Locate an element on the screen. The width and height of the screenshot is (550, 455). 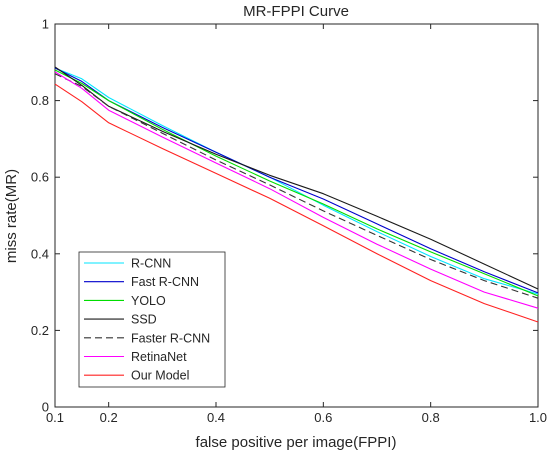
y-axis-label: miss rate(MR) is located at coordinates (11, 216).